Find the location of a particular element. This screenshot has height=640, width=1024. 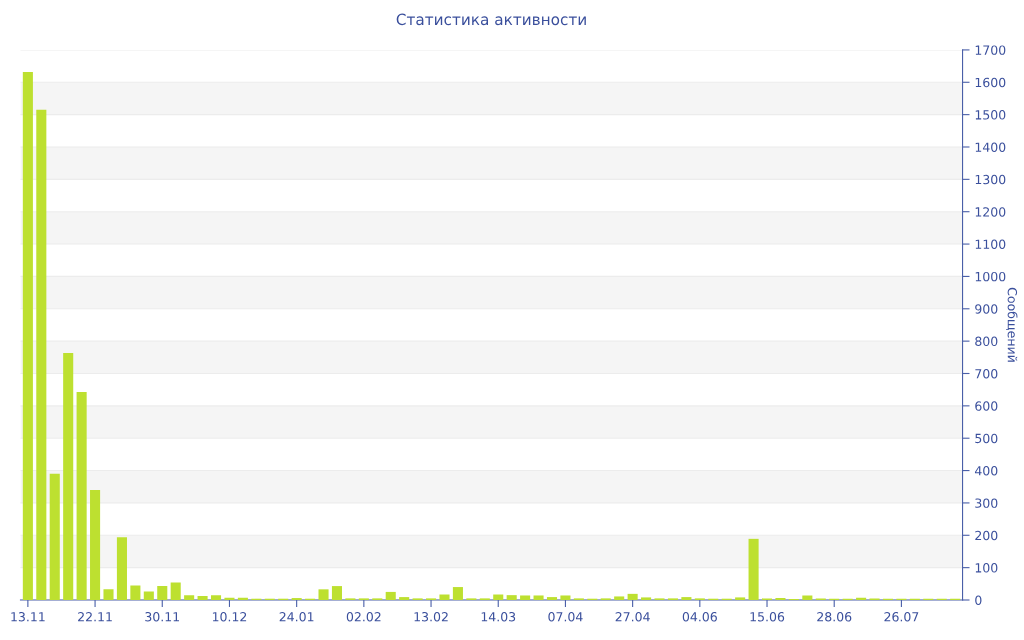

y2-tick-label: 800 is located at coordinates (986, 341).